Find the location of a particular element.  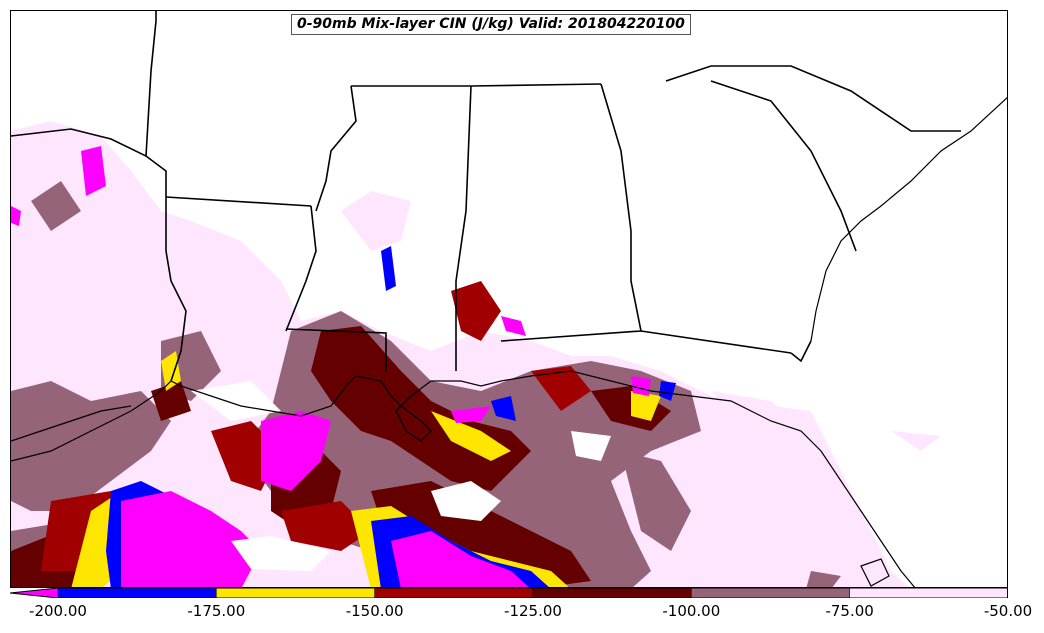

colorbar-tick-label: -200.00 is located at coordinates (58, 611).